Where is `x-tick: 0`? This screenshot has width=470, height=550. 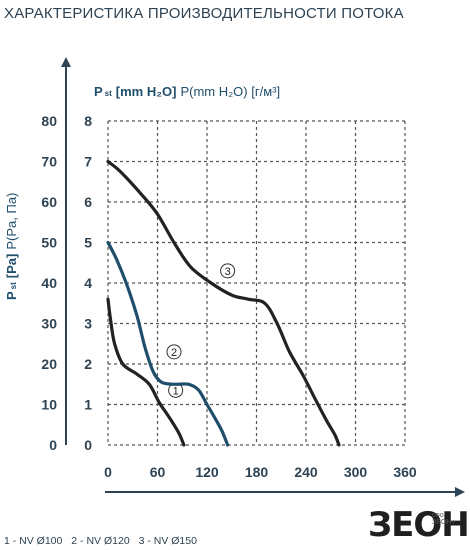
x-tick: 0 is located at coordinates (108, 472).